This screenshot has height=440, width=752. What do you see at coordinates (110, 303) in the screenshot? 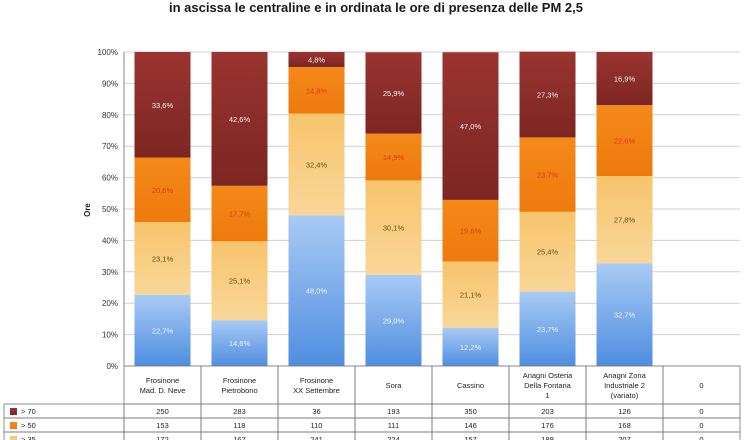
I see `y-tick-label: 20%` at bounding box center [110, 303].